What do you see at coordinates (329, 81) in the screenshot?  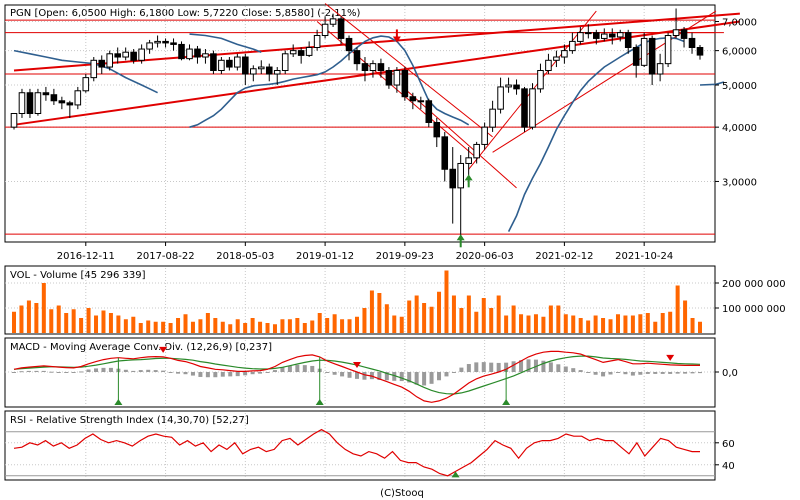 I see `moving-average-line` at bounding box center [329, 81].